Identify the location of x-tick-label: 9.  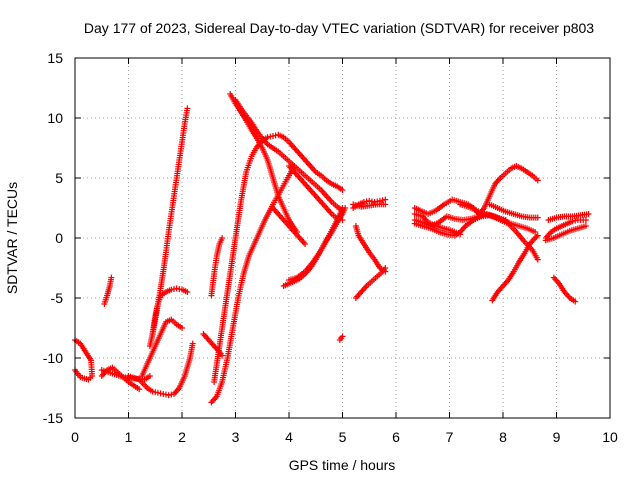
(557, 437).